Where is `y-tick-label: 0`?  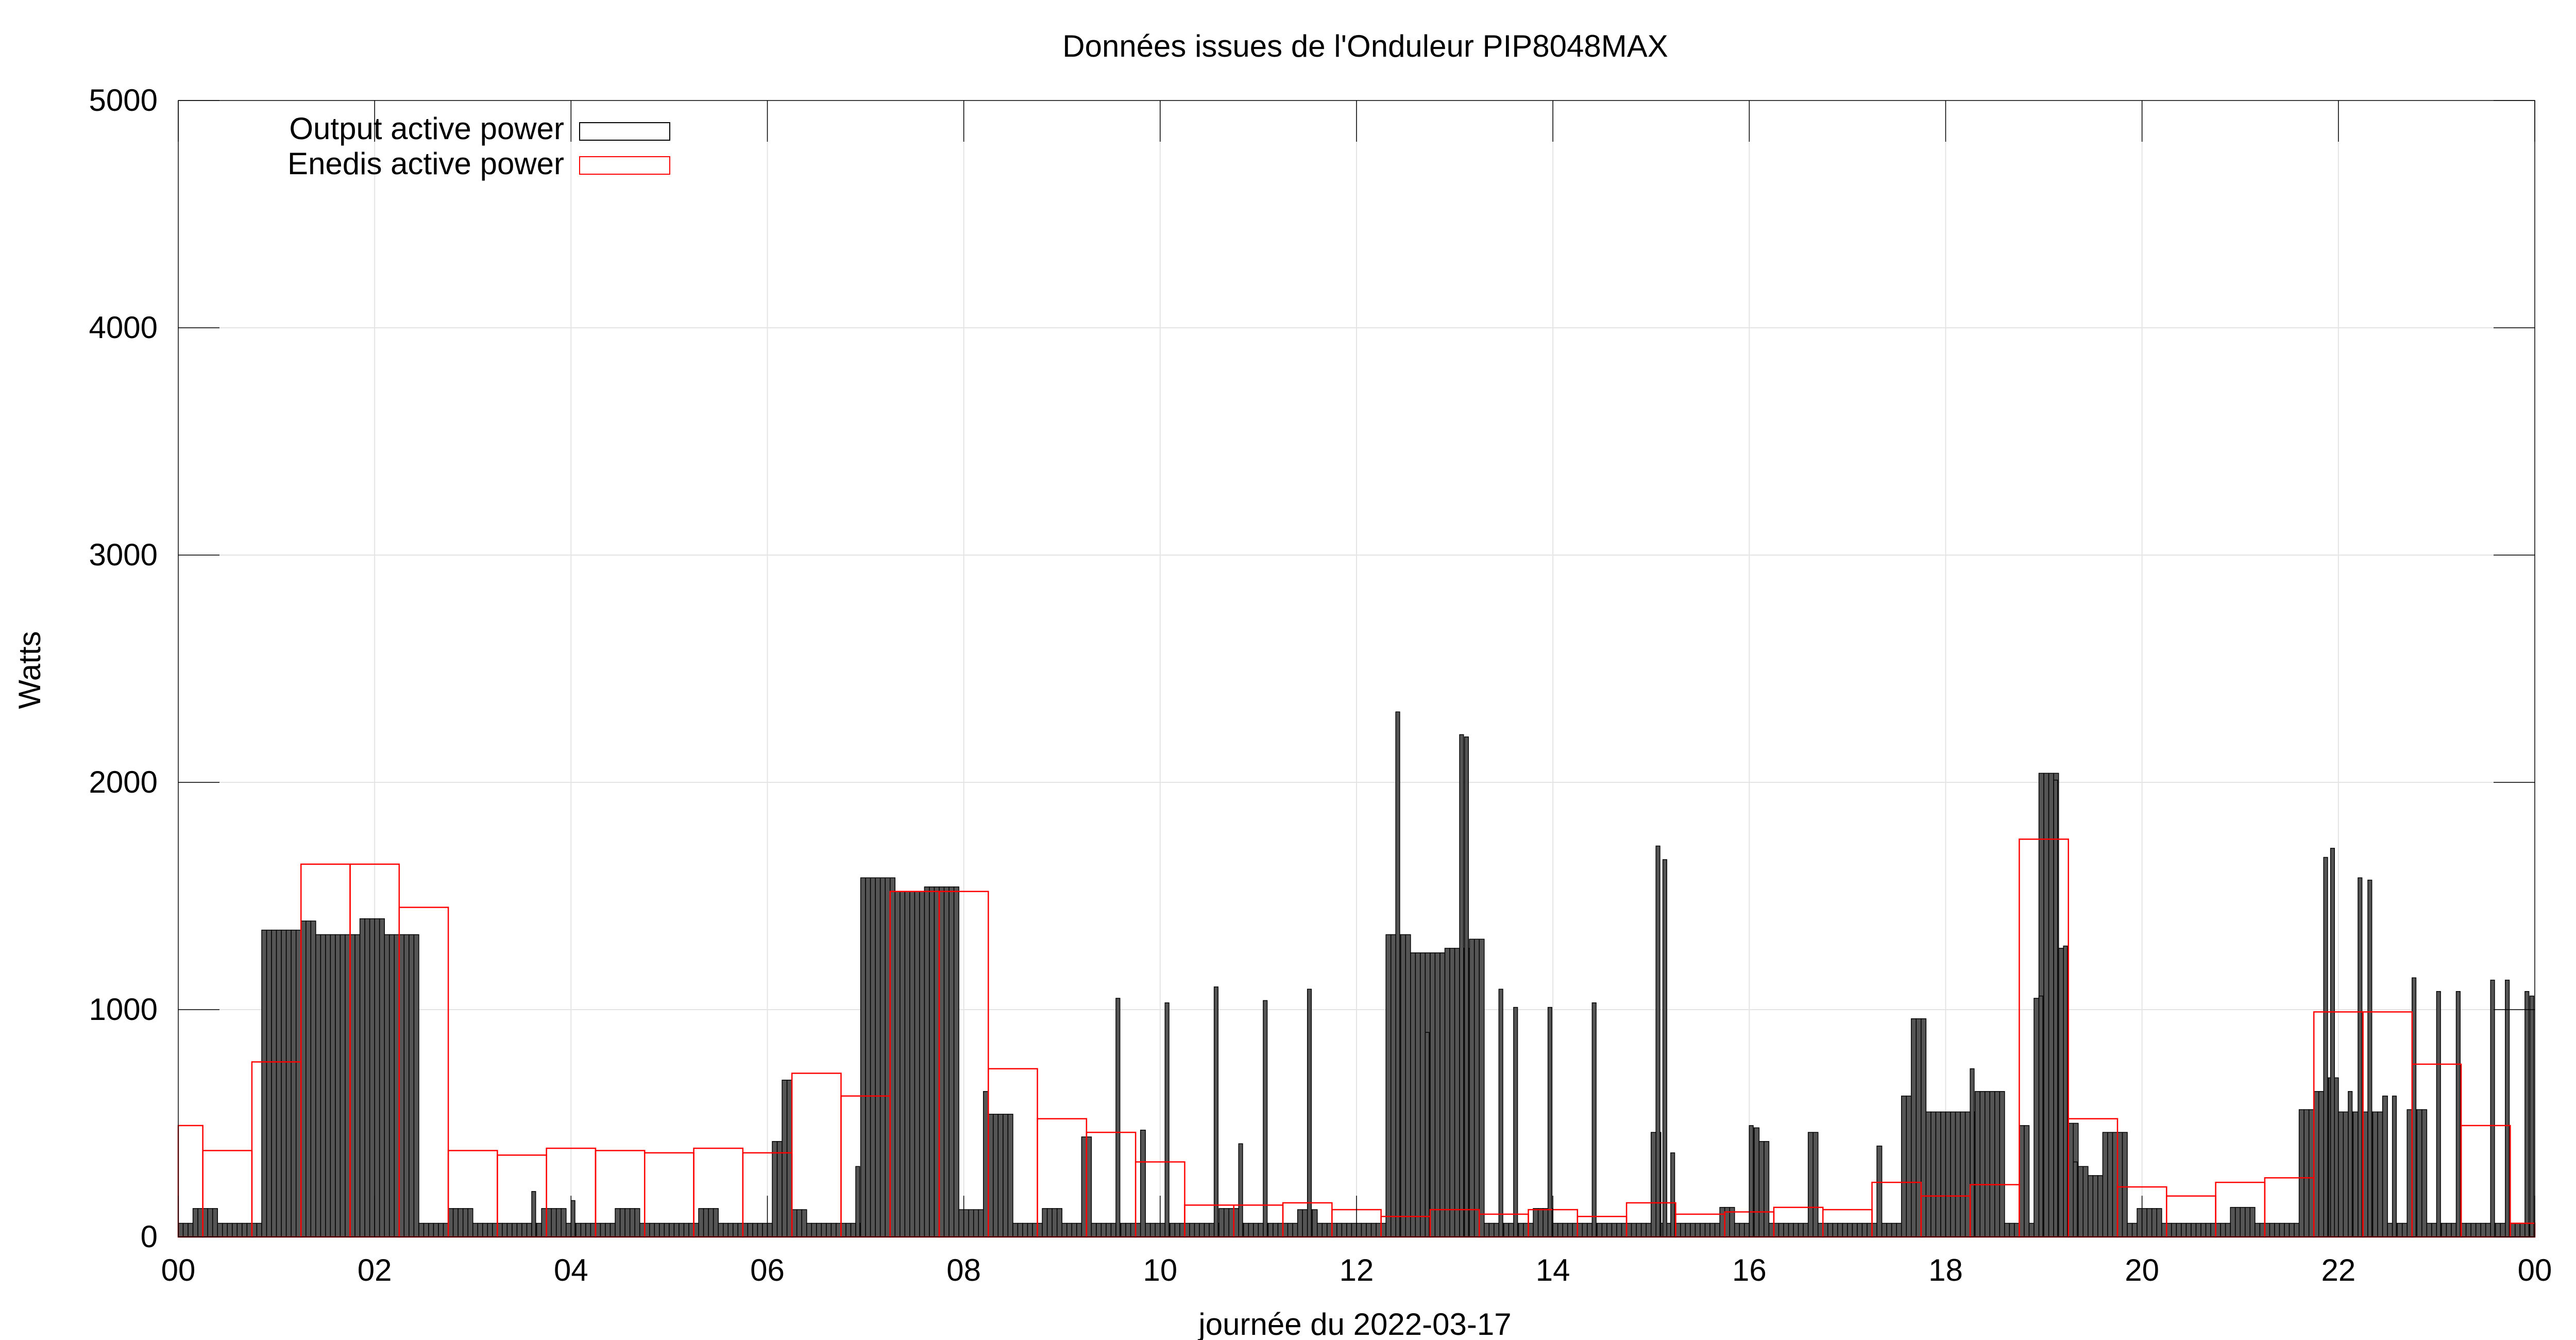
y-tick-label: 0 is located at coordinates (149, 1236).